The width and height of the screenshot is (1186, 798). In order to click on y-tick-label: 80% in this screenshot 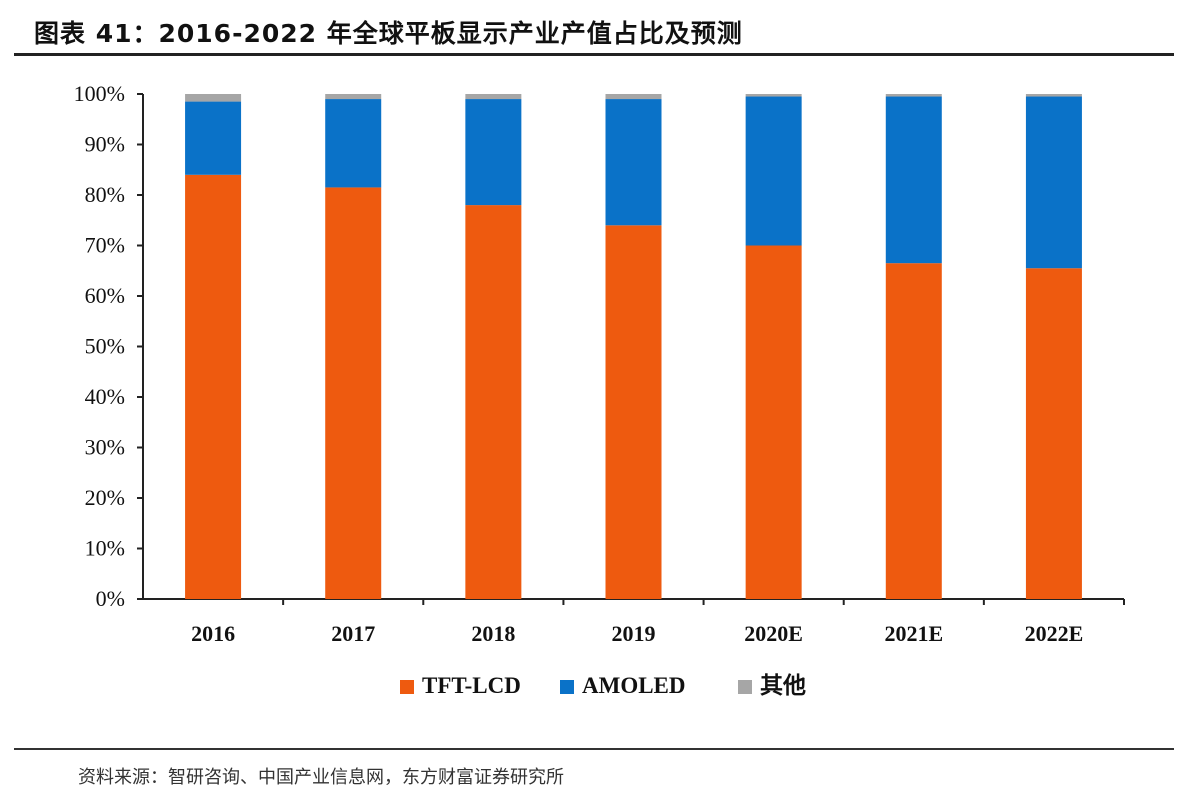, I will do `click(105, 194)`.